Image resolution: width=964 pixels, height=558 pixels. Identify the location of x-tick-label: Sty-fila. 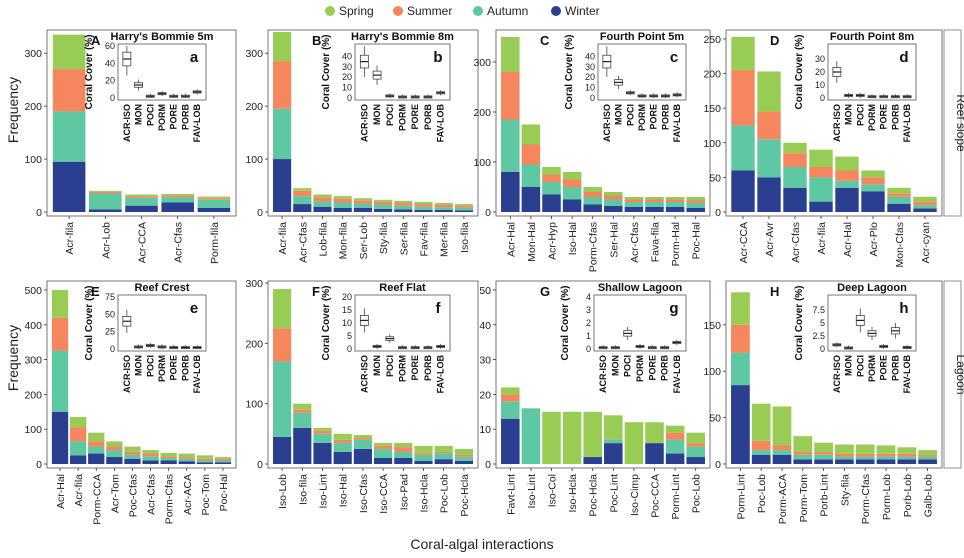
(845, 490).